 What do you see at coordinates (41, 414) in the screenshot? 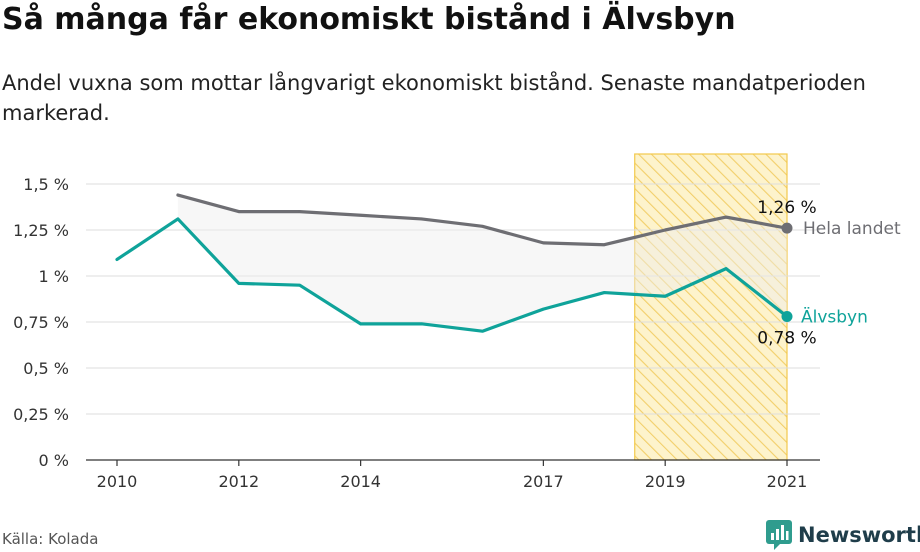
I see `y-tick-label: 0,25 %` at bounding box center [41, 414].